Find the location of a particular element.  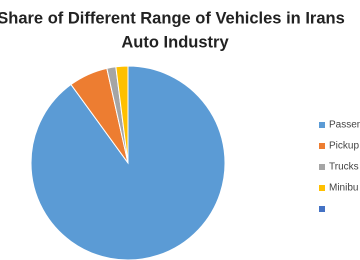

pie-slice is located at coordinates (122, 114).